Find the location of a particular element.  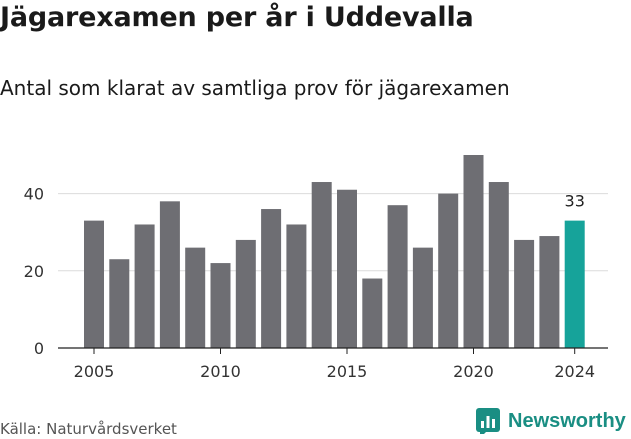

axis-layer is located at coordinates (333, 350).